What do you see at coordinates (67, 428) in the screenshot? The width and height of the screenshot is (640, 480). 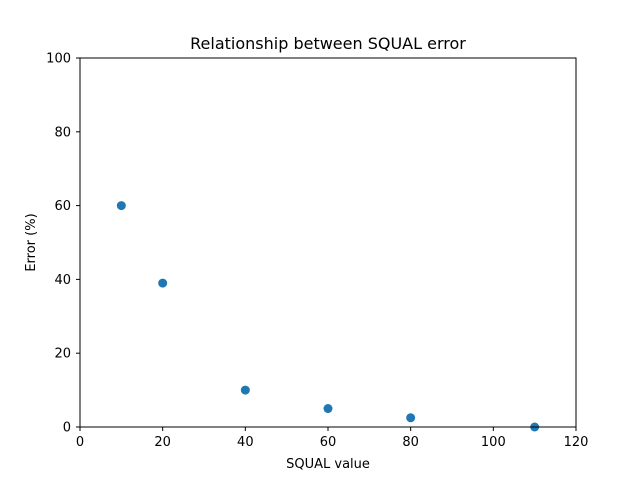 I see `y-tick-label: 0` at bounding box center [67, 428].